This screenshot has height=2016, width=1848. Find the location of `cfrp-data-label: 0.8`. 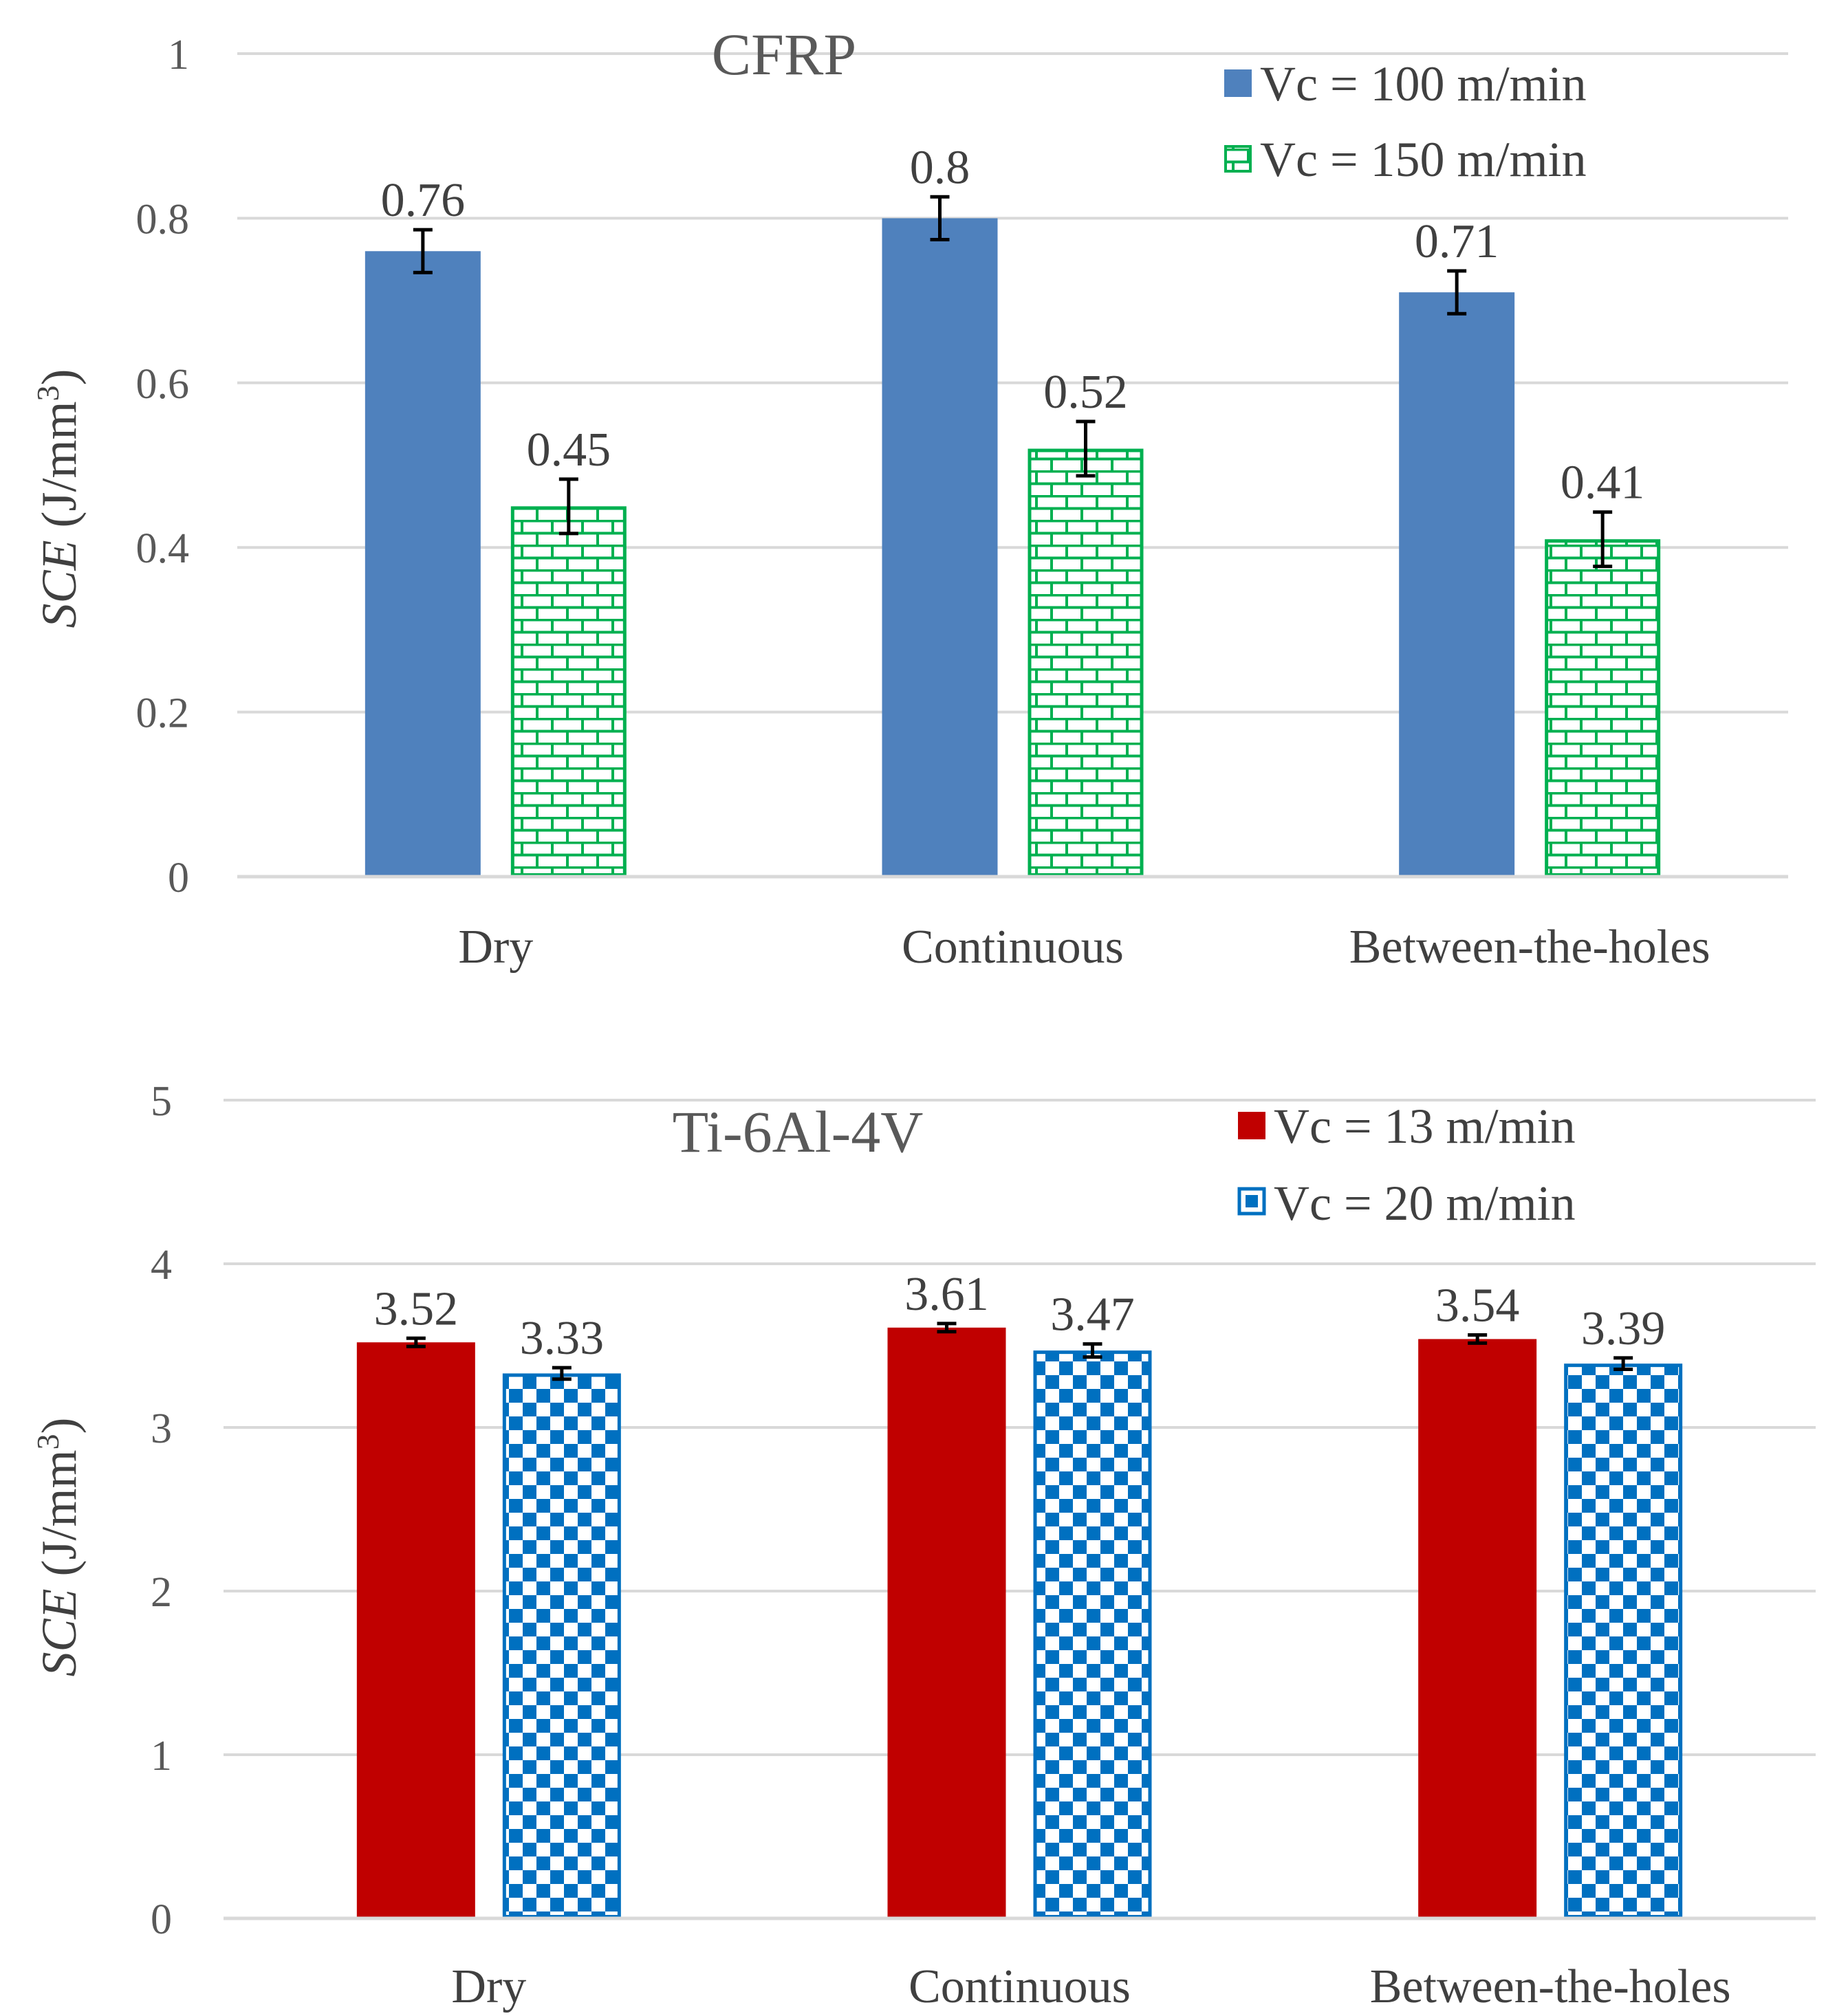

cfrp-data-label: 0.8 is located at coordinates (940, 167).